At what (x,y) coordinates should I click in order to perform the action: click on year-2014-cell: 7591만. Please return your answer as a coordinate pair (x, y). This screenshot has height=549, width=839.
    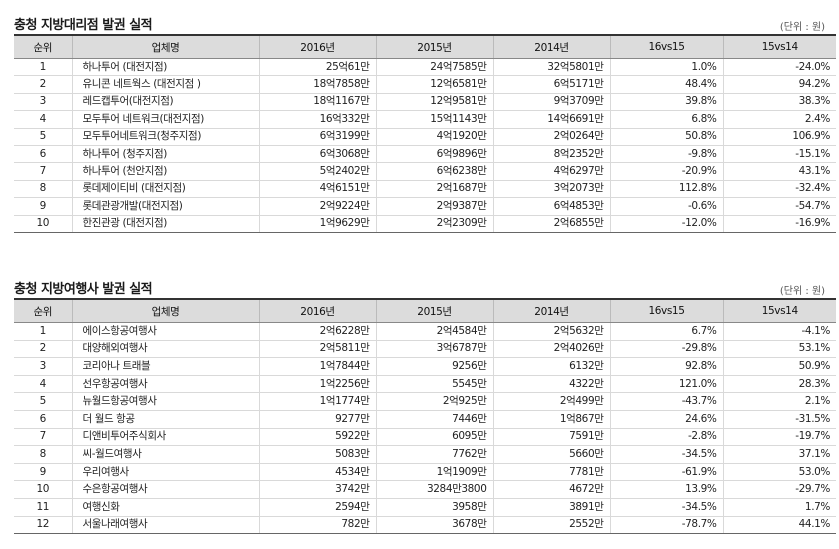
    Looking at the image, I should click on (551, 437).